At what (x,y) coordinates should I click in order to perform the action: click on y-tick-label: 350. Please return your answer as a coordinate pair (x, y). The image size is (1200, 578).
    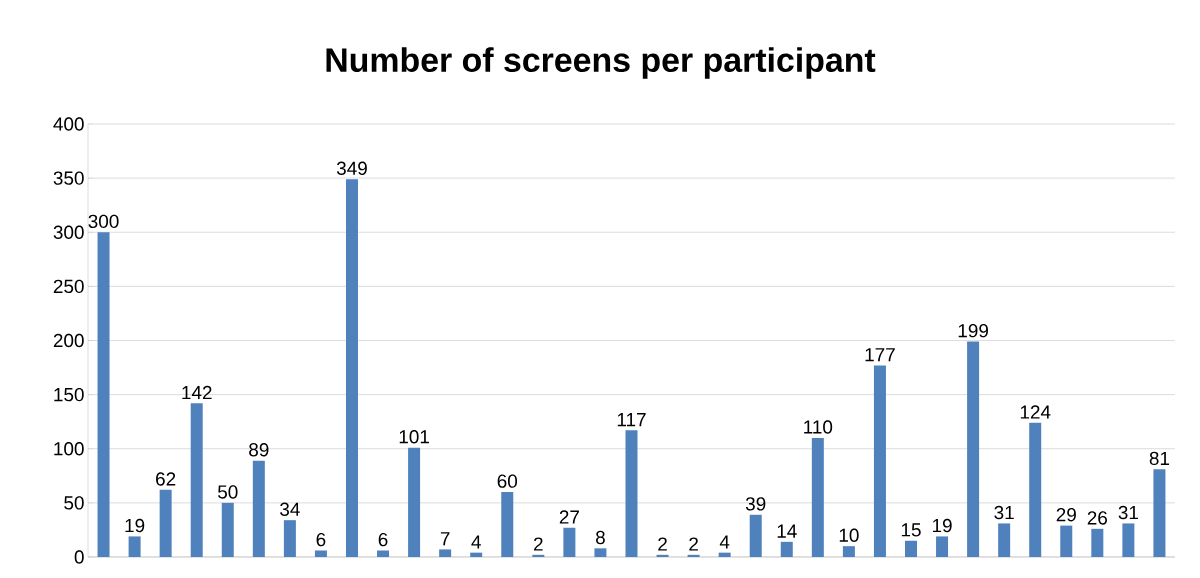
    Looking at the image, I should click on (68, 178).